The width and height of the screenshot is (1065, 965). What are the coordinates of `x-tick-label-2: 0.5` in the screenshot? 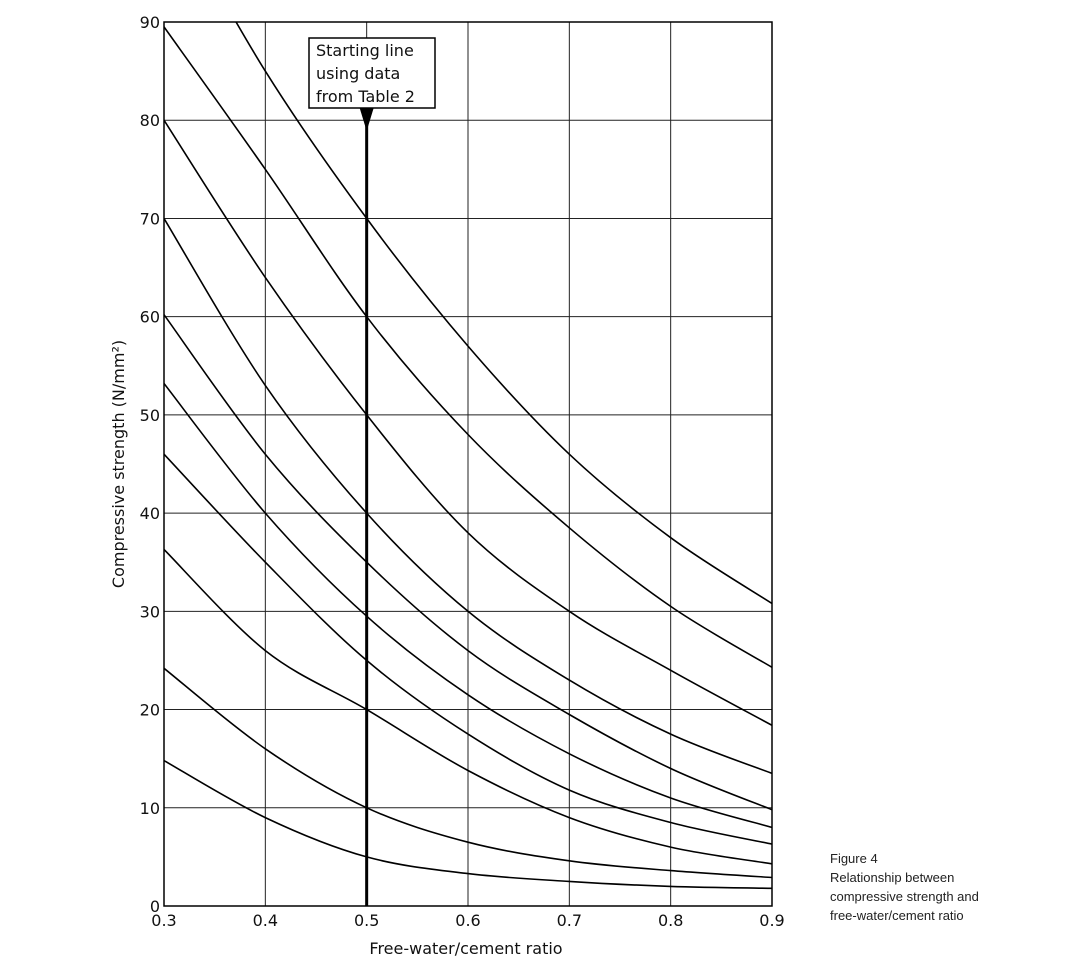 It's located at (366, 920).